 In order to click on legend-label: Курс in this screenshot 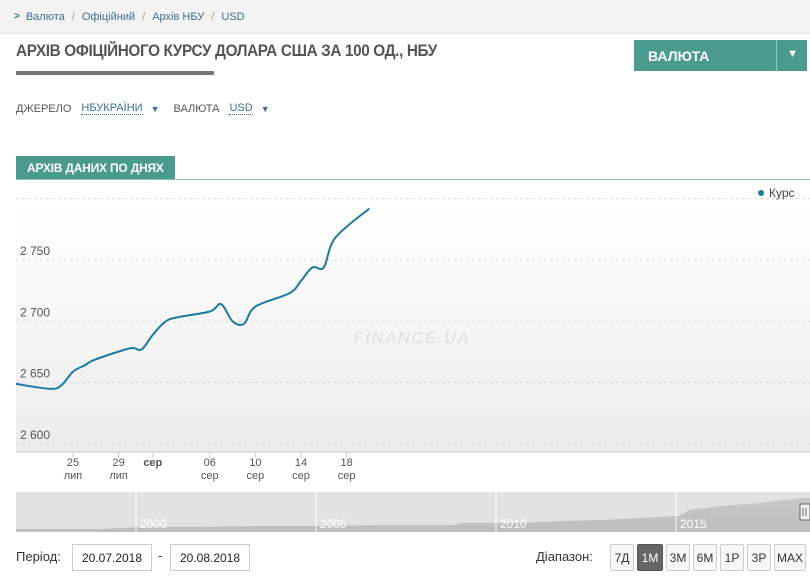, I will do `click(782, 193)`.